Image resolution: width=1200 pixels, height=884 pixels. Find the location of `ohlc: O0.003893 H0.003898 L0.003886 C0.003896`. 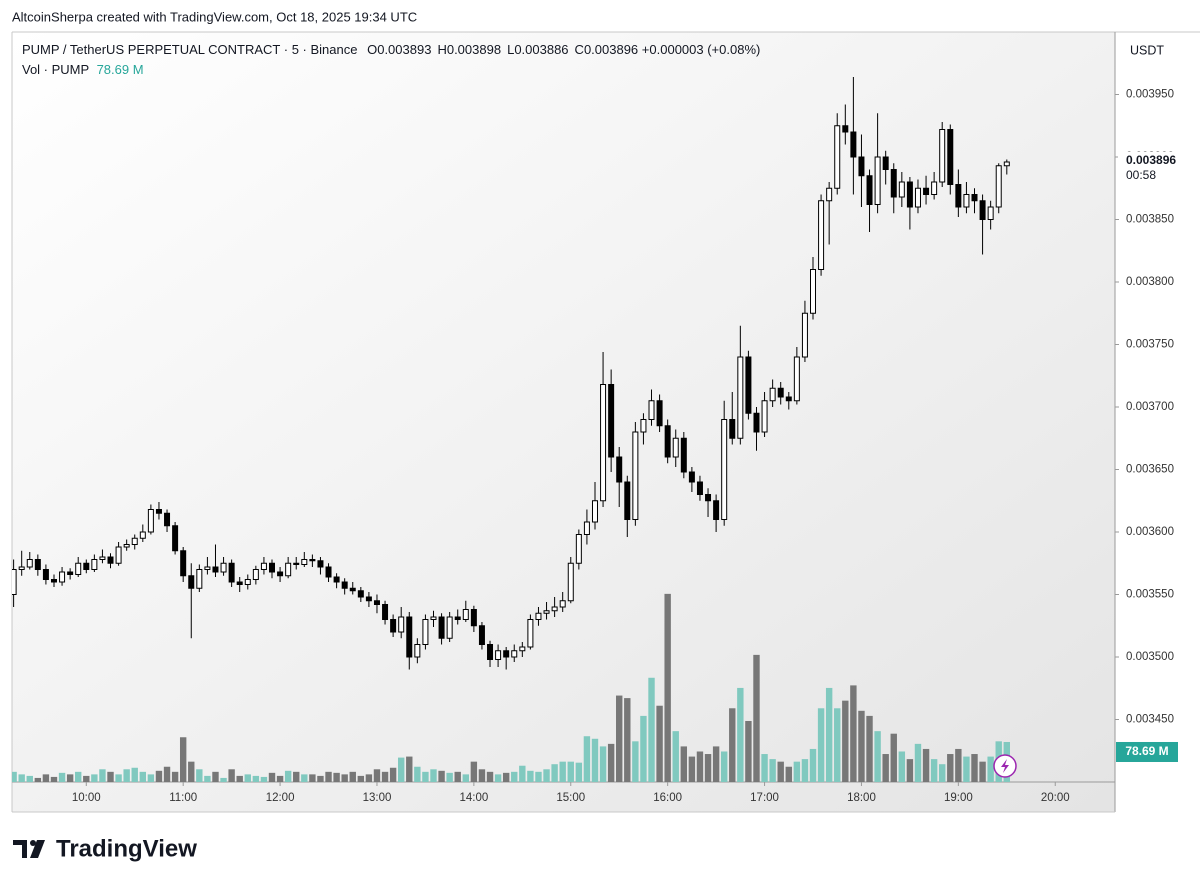

ohlc: O0.003893 H0.003898 L0.003886 C0.003896 is located at coordinates (499, 49).